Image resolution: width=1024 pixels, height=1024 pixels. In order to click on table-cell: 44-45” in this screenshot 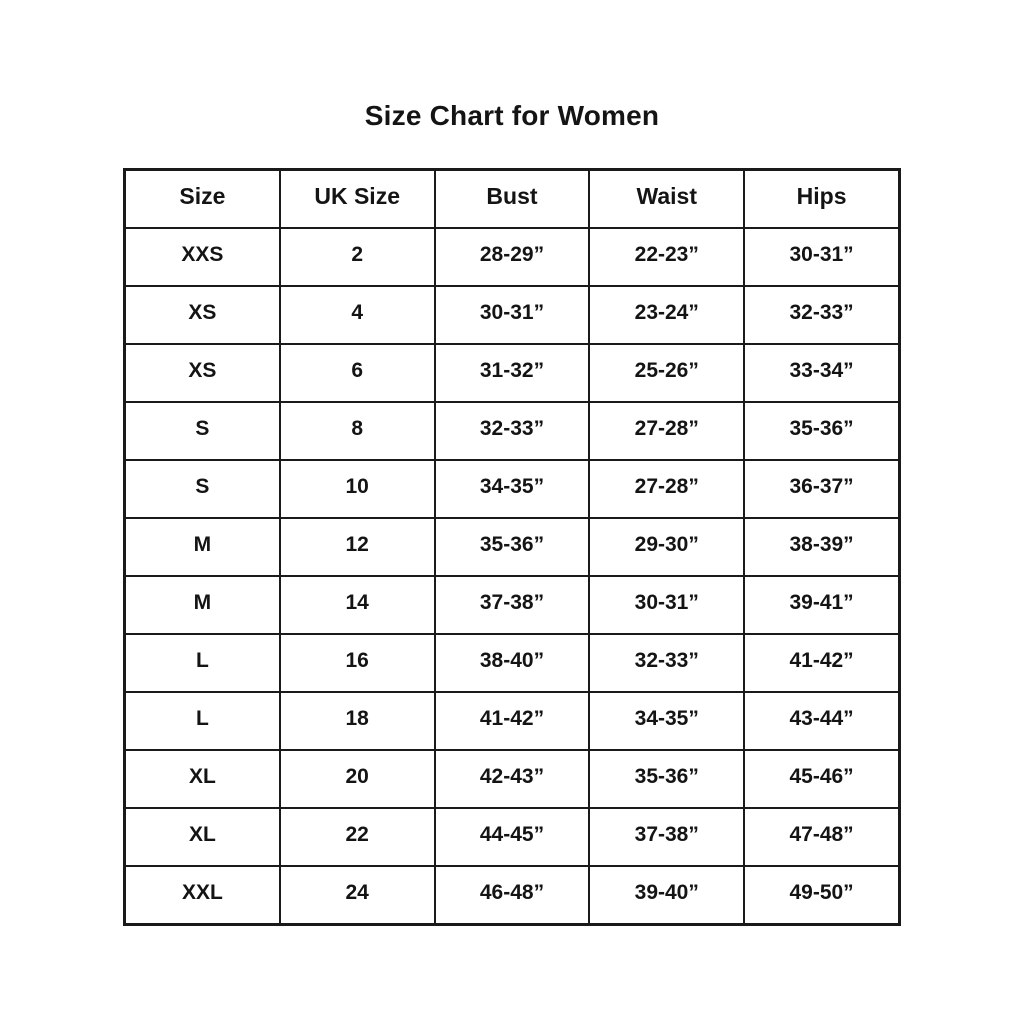, I will do `click(512, 837)`.